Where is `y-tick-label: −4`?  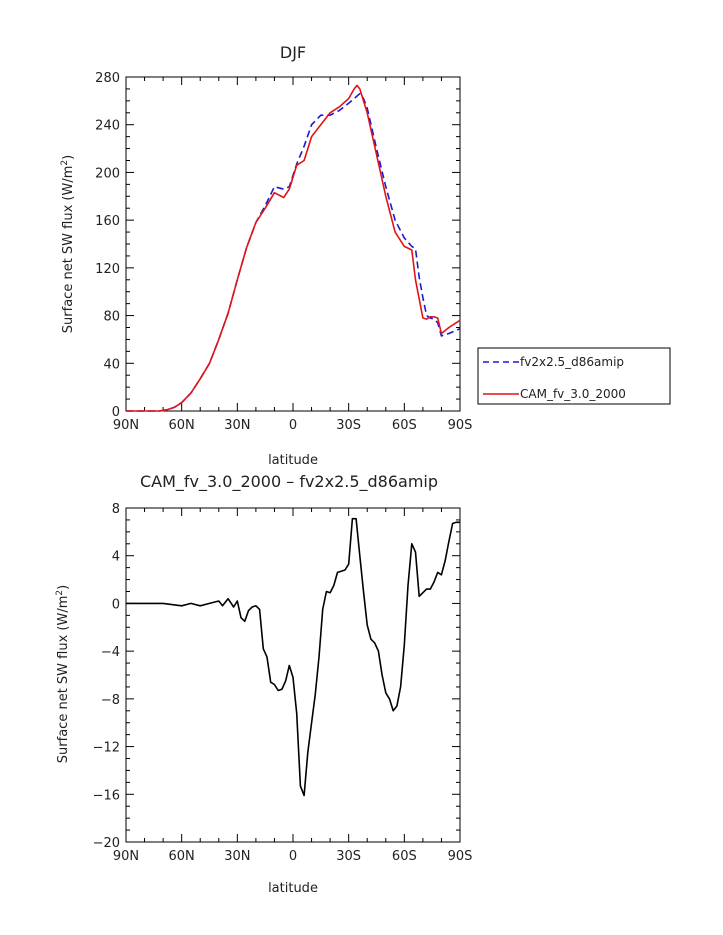 y-tick-label: −4 is located at coordinates (110, 652).